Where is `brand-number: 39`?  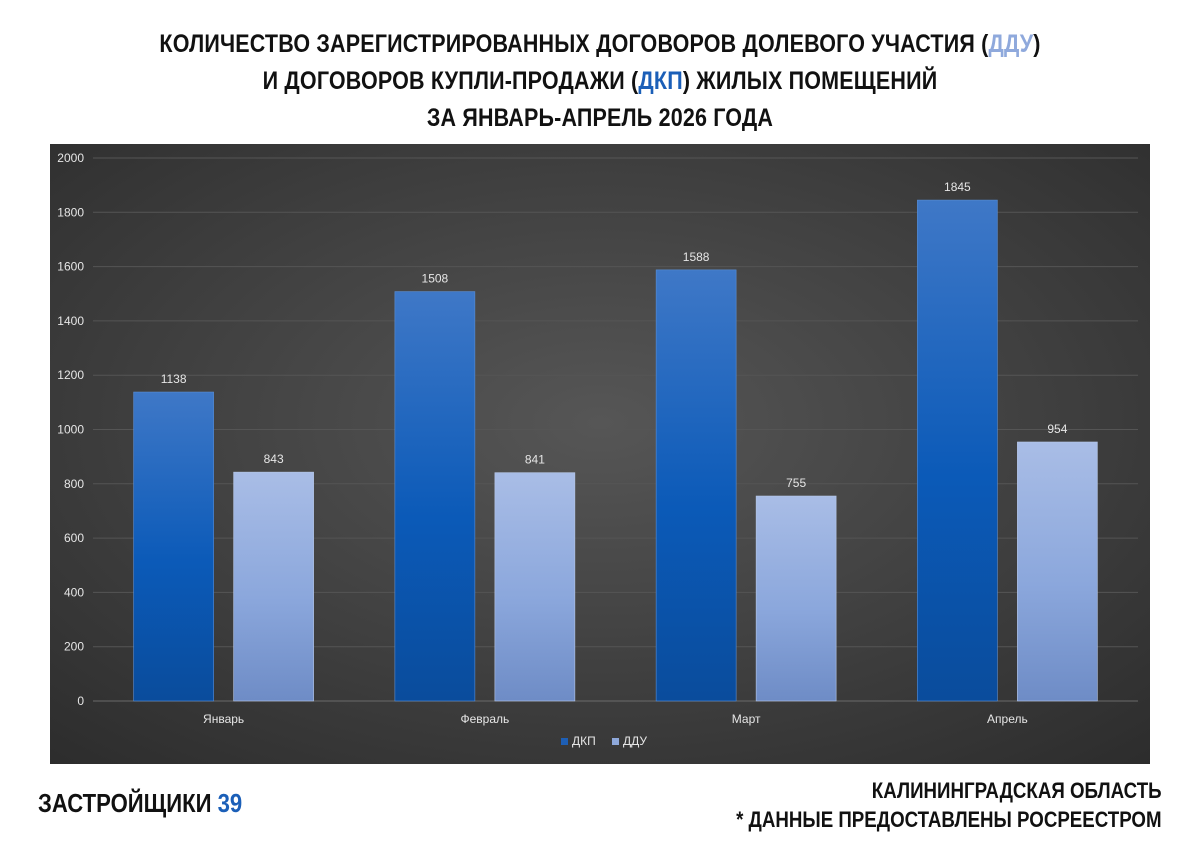
brand-number: 39 is located at coordinates (230, 803).